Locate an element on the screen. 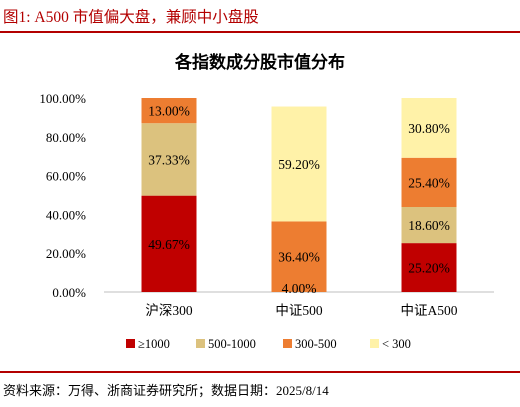  data-label: 25.20% is located at coordinates (429, 268).